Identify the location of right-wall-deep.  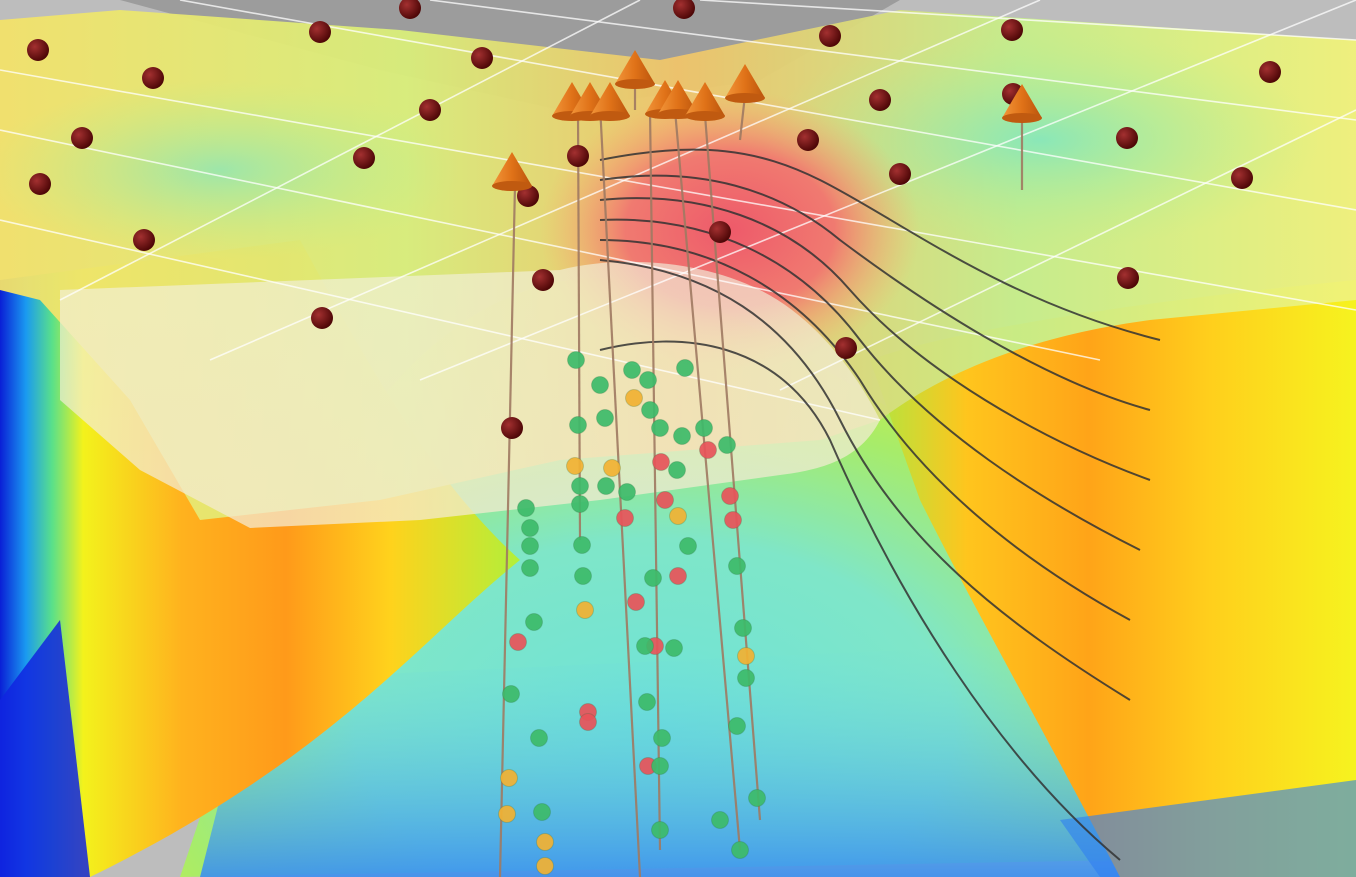
(1208, 828).